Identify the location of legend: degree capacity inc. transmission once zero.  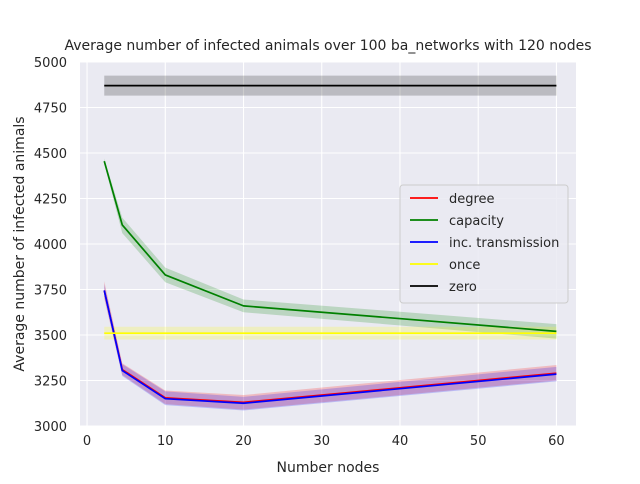
(484, 244).